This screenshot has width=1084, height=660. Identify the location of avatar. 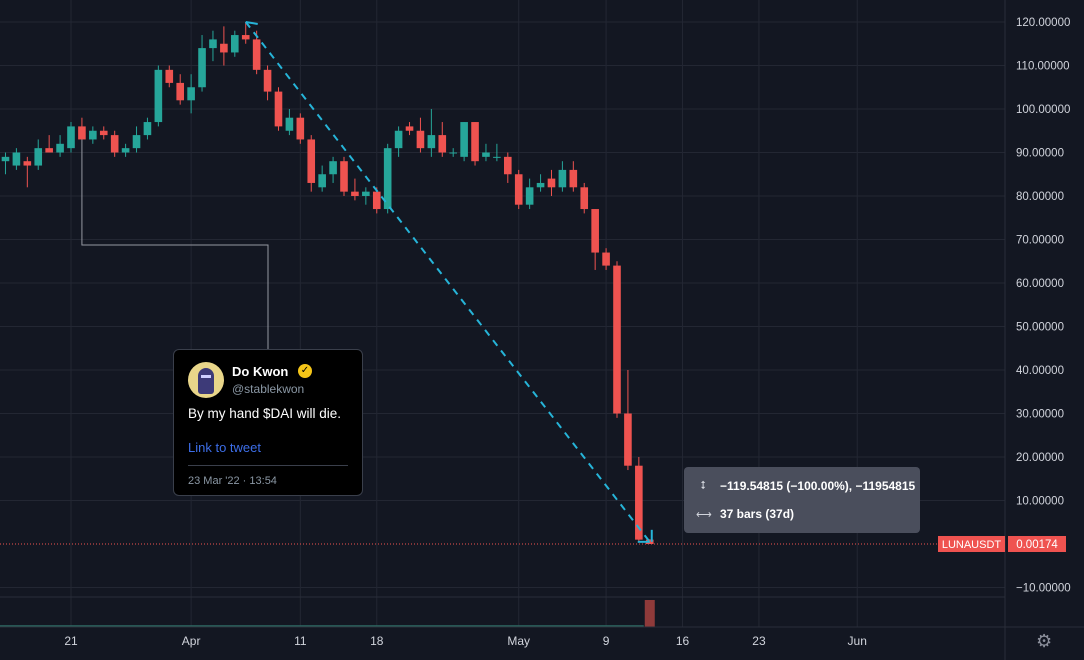
(206, 380).